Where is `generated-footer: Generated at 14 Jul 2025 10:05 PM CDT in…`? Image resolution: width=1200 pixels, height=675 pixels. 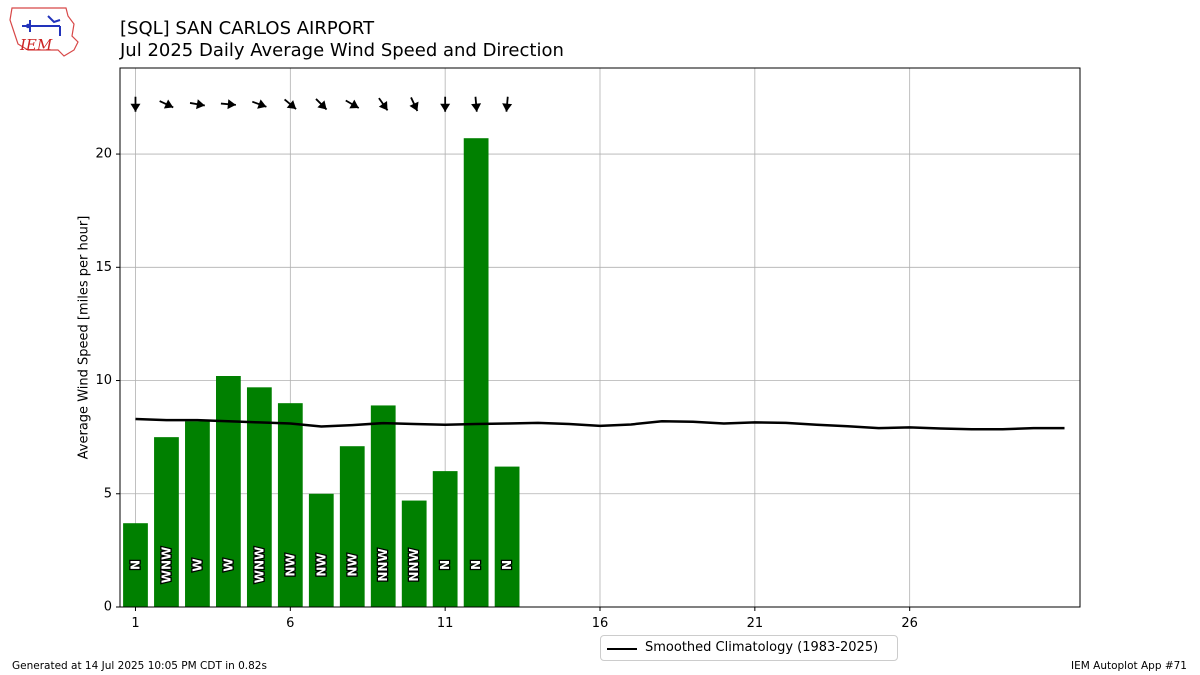
generated-footer: Generated at 14 Jul 2025 10:05 PM CDT in… is located at coordinates (139, 666).